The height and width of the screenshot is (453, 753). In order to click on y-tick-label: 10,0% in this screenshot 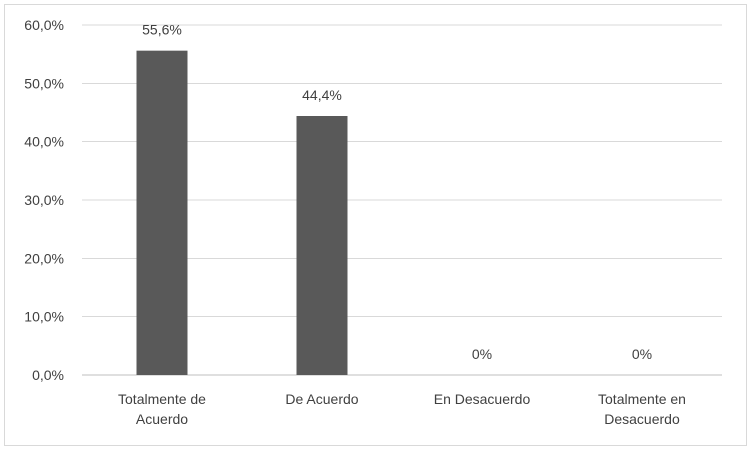, I will do `click(44, 317)`.